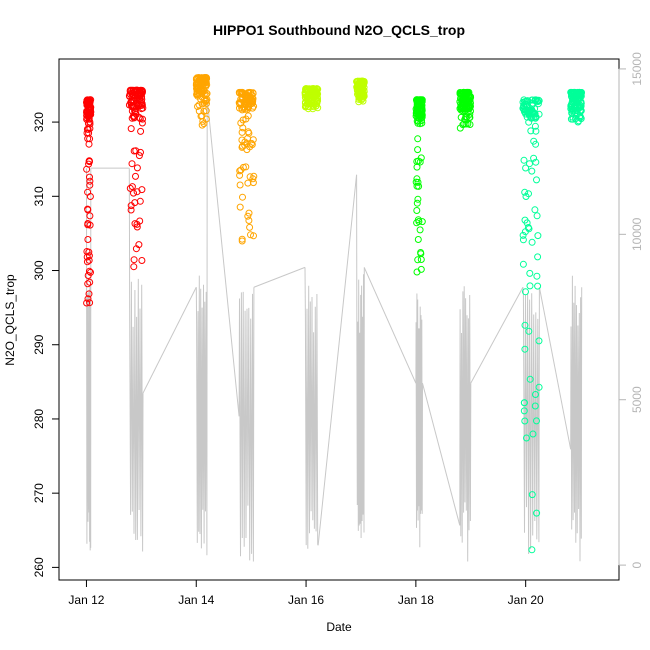 The width and height of the screenshot is (650, 650). Describe the element at coordinates (637, 564) in the screenshot. I see `y2-tick-label: 0` at that location.